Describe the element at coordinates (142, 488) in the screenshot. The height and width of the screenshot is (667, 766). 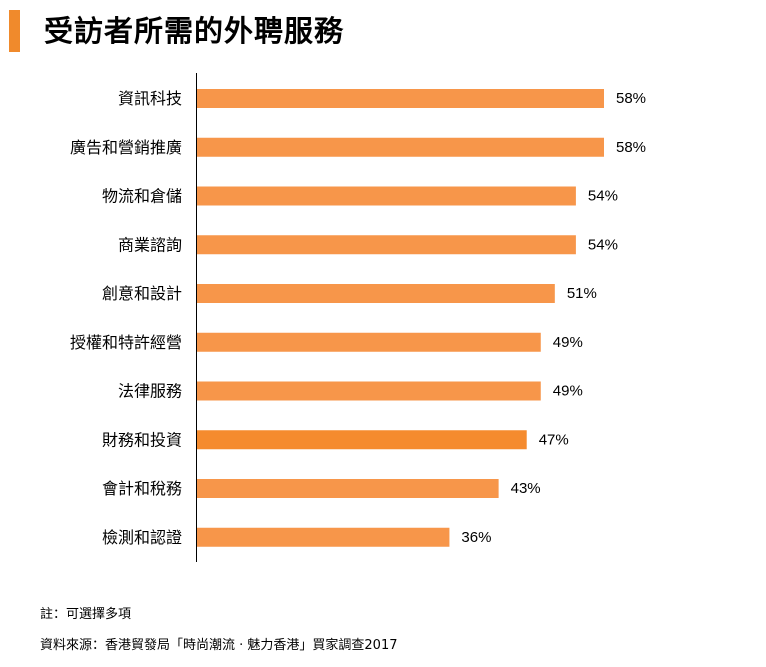
I see `category-label-9: 會計和稅務` at that location.